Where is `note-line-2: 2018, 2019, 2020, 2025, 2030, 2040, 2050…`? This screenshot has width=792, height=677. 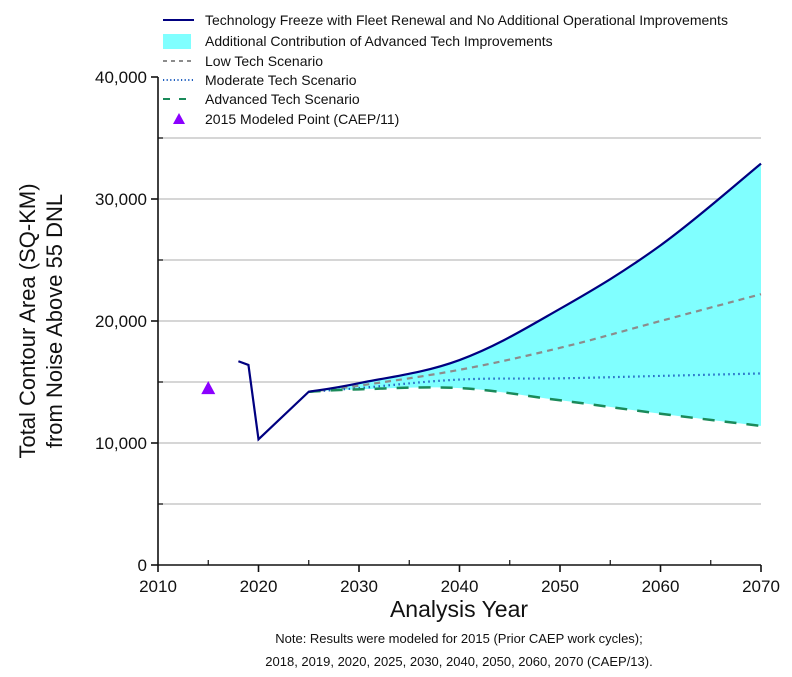
note-line-2: 2018, 2019, 2020, 2025, 2030, 2040, 2050… is located at coordinates (458, 661).